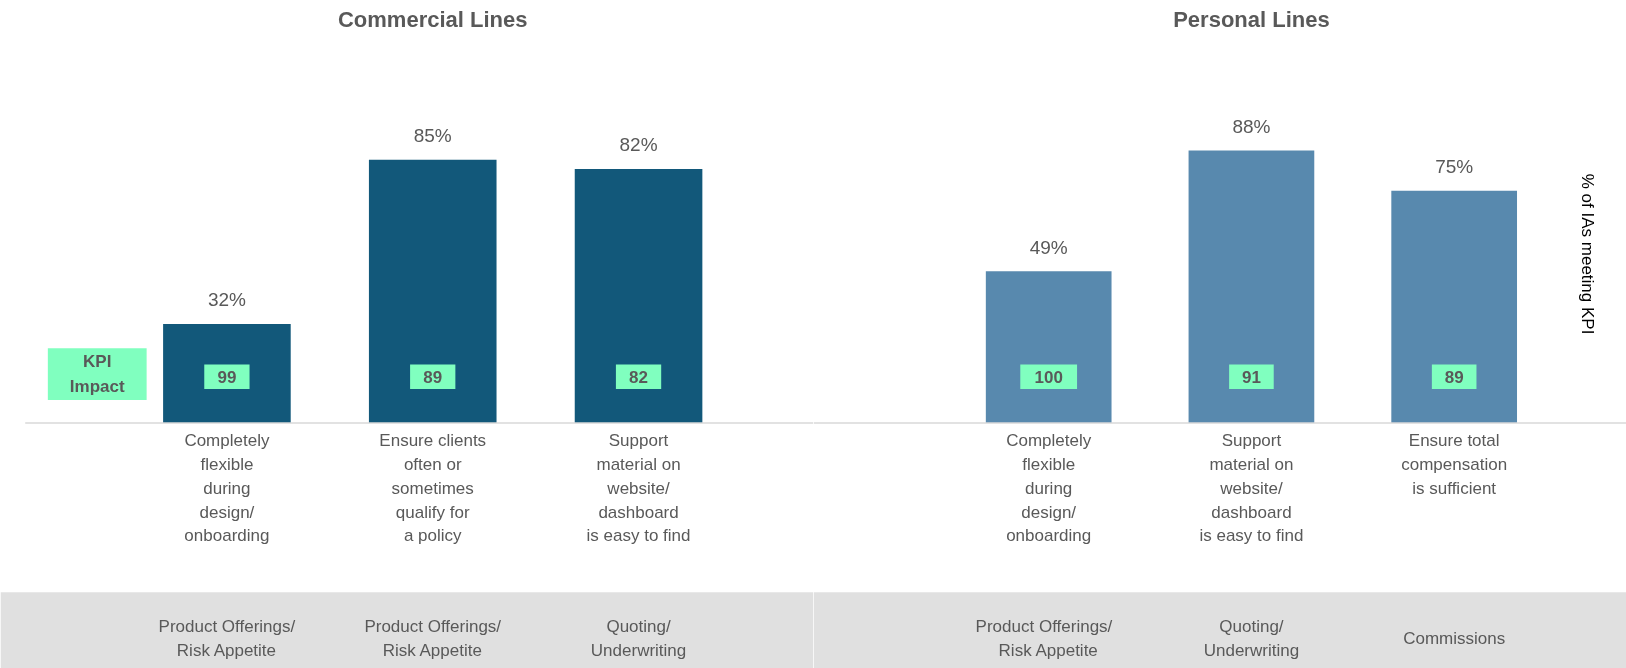  I want to click on annotation: 100, so click(1048, 377).